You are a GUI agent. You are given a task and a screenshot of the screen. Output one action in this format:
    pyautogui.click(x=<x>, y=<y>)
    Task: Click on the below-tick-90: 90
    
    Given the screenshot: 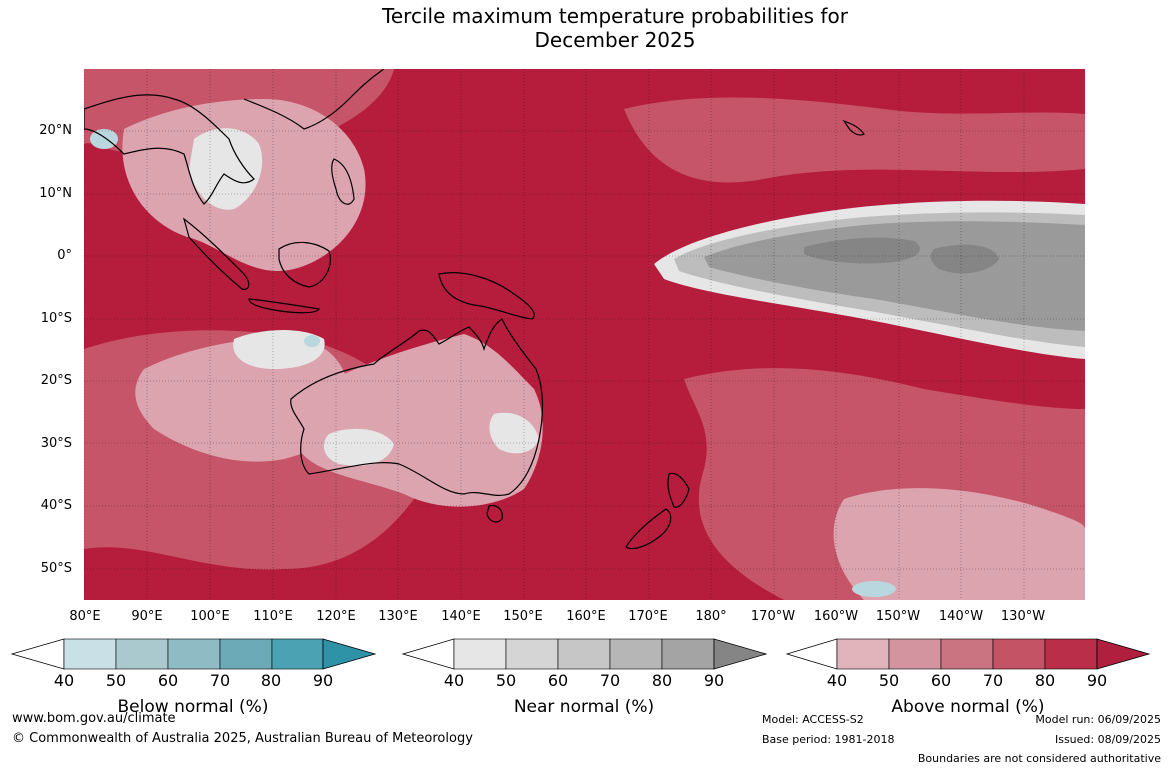 What is the action you would take?
    pyautogui.click(x=323, y=680)
    